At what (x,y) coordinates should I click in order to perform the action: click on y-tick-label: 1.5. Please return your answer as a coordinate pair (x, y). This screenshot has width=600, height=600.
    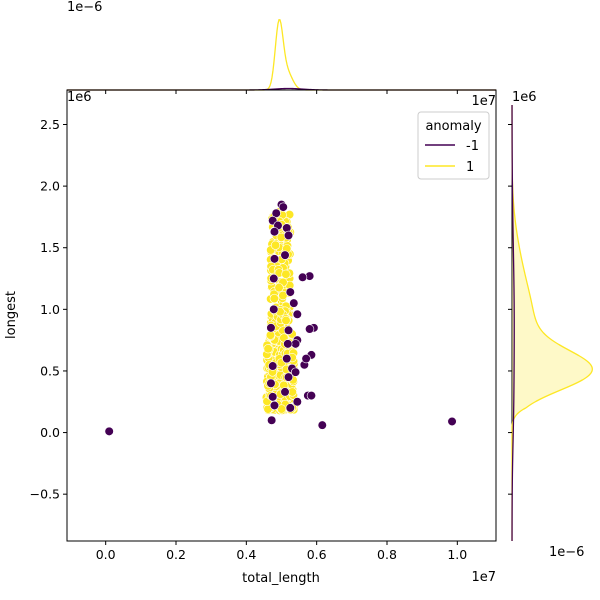
    Looking at the image, I should click on (50, 247).